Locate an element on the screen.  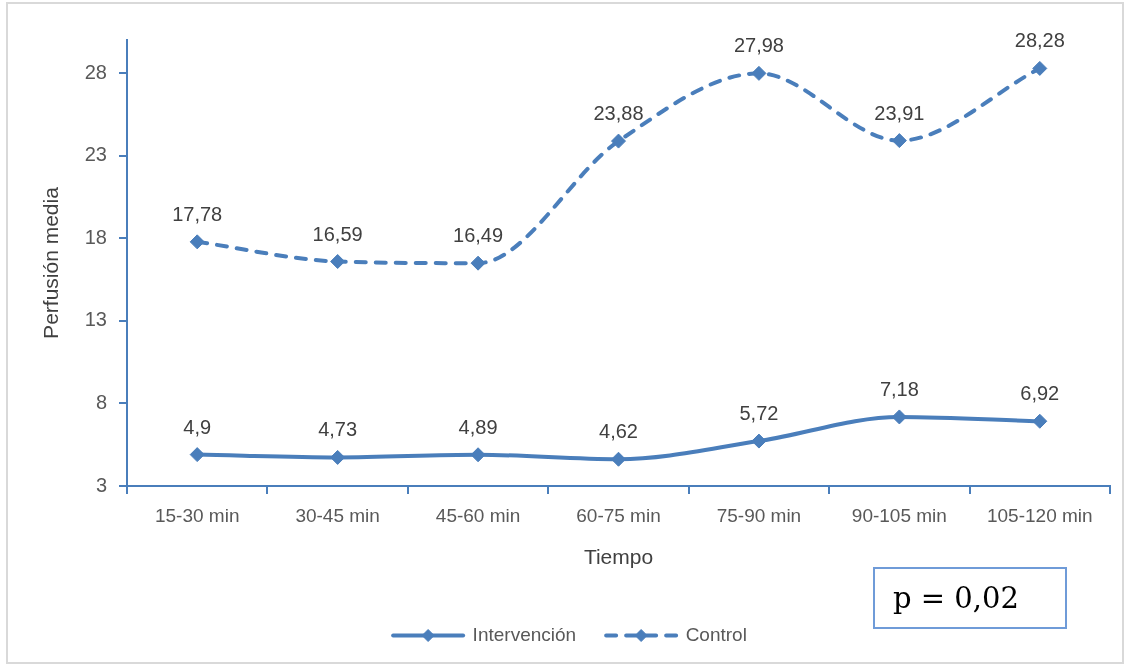
x-tick-label: 75-90 min is located at coordinates (759, 515).